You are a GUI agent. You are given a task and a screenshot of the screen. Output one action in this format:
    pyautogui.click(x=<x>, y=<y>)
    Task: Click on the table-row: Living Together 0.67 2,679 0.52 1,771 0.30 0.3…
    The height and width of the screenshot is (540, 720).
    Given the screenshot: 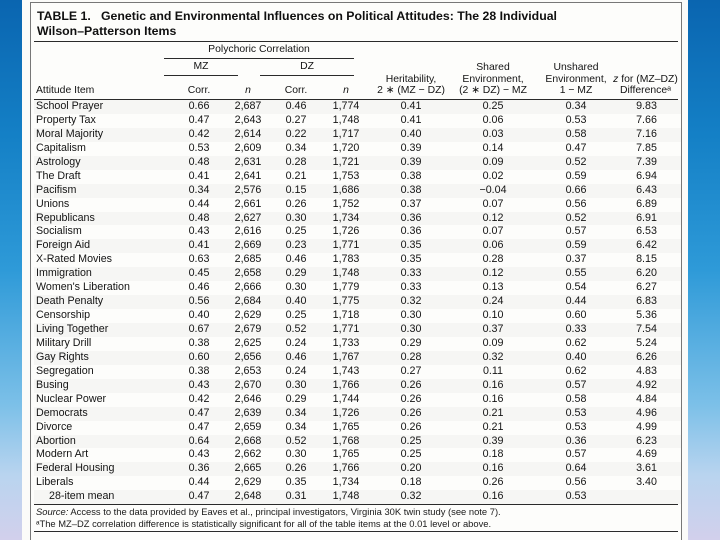 What is the action you would take?
    pyautogui.click(x=357, y=330)
    